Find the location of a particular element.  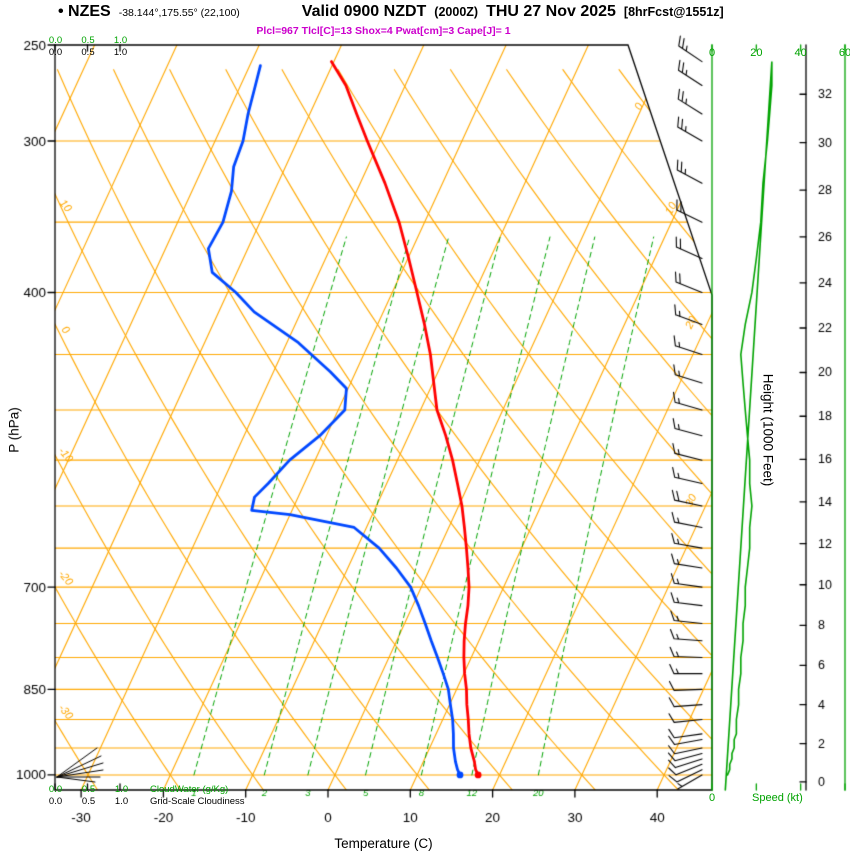

cloudwater-legend-tick: 1.0 is located at coordinates (121, 789).